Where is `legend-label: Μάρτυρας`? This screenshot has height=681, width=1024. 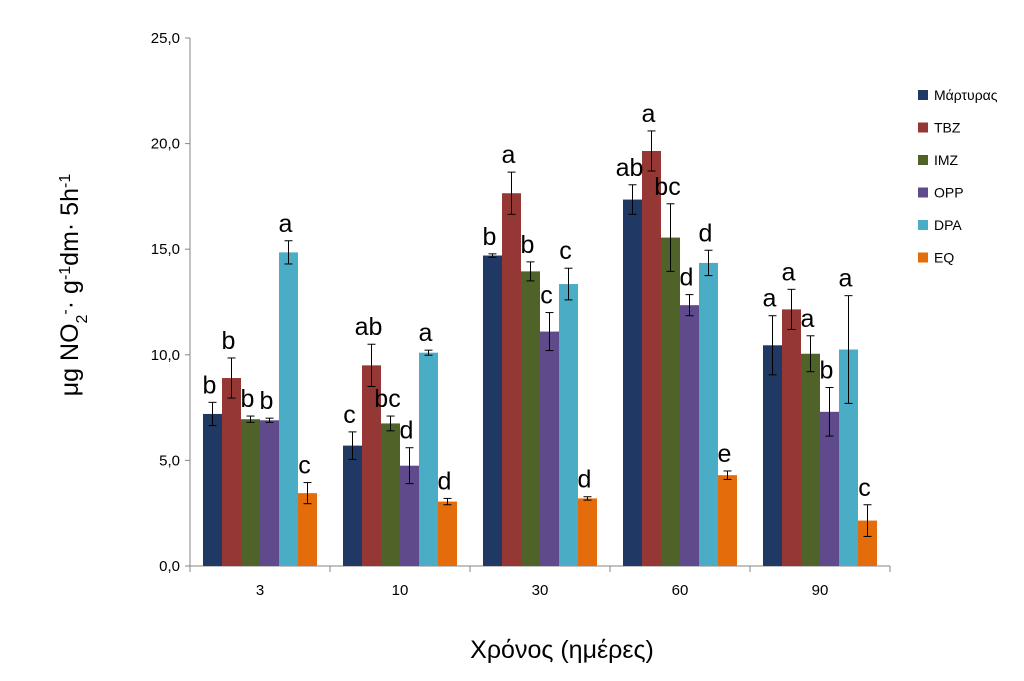
legend-label: Μάρτυρας is located at coordinates (966, 95).